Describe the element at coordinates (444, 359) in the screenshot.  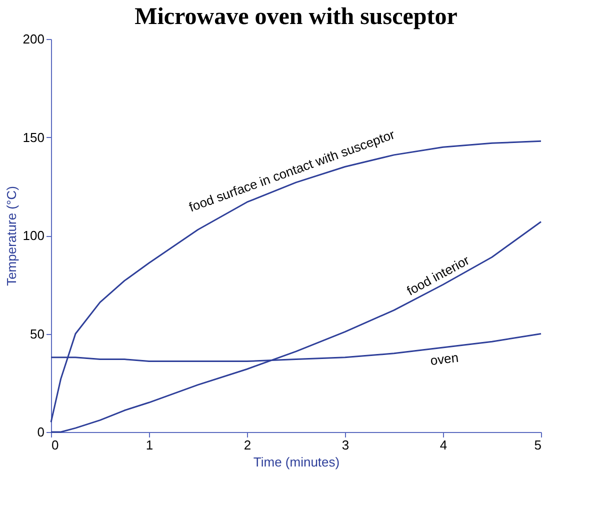
I see `text: oven` at that location.